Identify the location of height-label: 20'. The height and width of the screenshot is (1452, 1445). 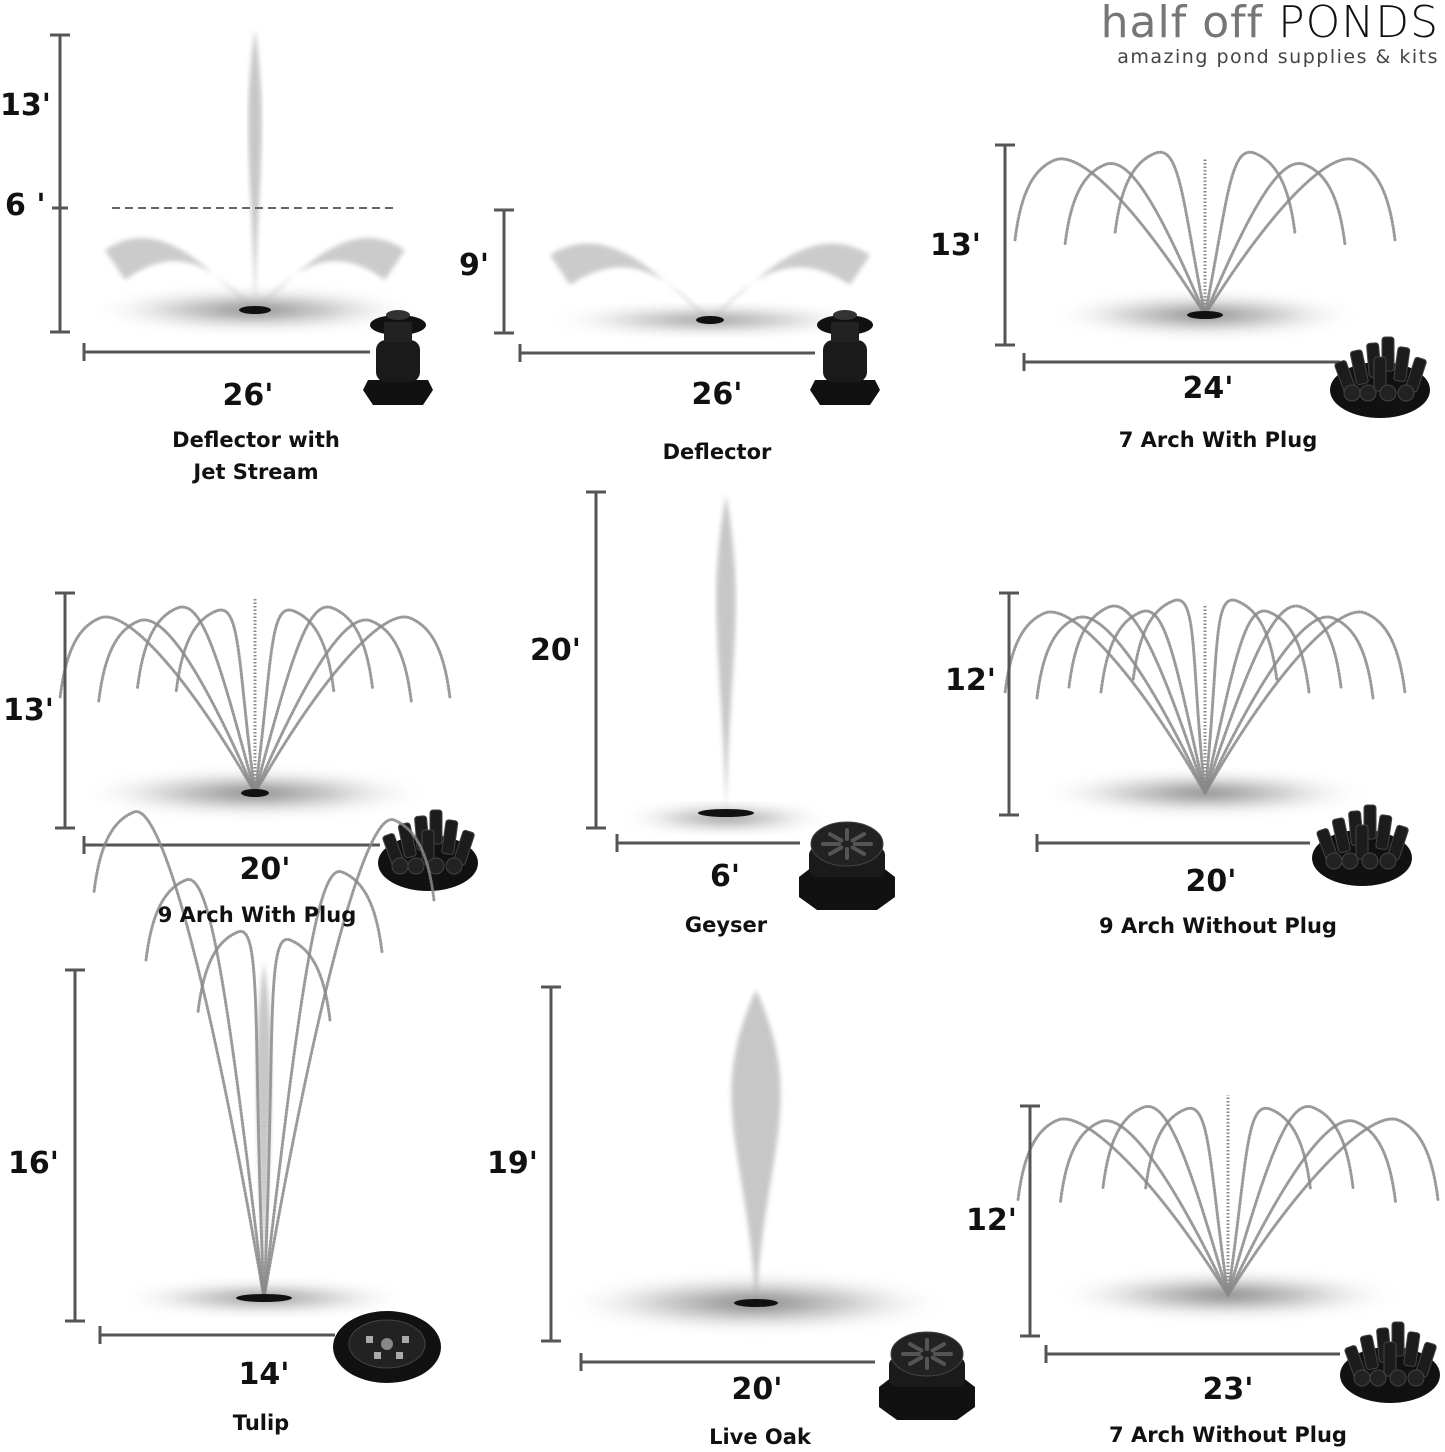
(555, 650).